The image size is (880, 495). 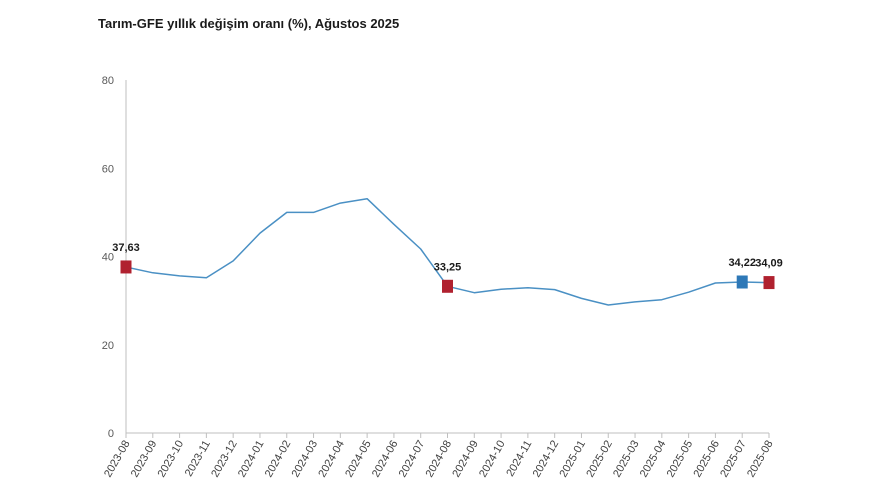 What do you see at coordinates (171, 459) in the screenshot?
I see `x-tick-label: 2023-10` at bounding box center [171, 459].